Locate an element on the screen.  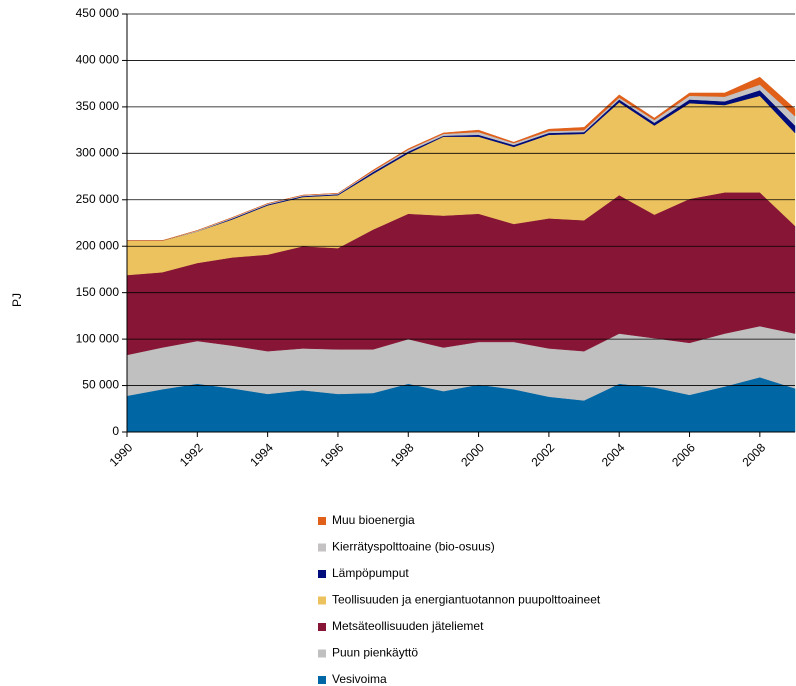
y-tick-label: 150 000 is located at coordinates (98, 292).